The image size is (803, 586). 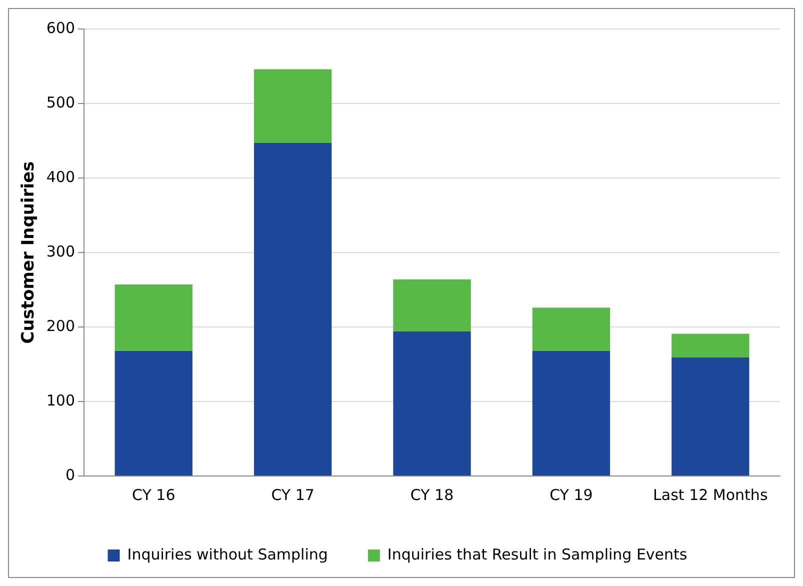 I want to click on legend-label: Inquiries without Sampling, so click(x=227, y=554).